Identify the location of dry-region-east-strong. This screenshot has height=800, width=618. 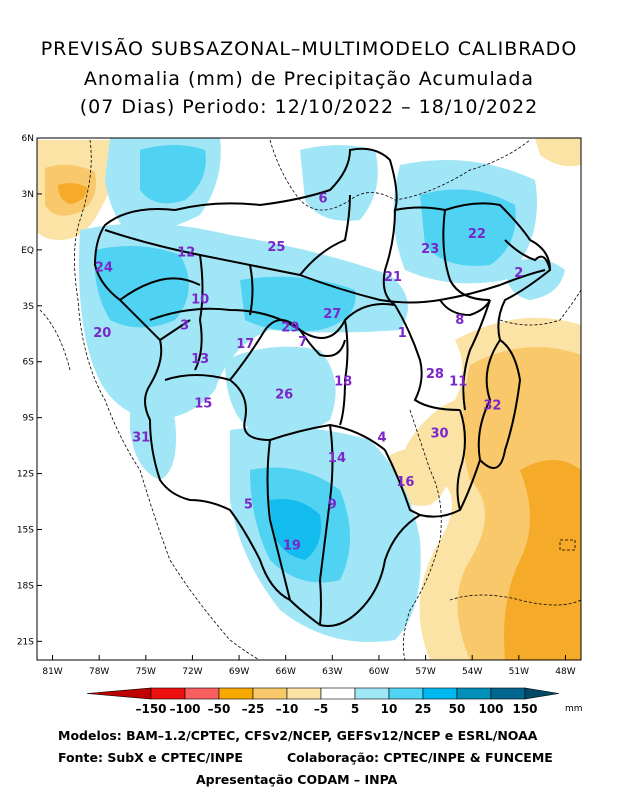
(542, 560).